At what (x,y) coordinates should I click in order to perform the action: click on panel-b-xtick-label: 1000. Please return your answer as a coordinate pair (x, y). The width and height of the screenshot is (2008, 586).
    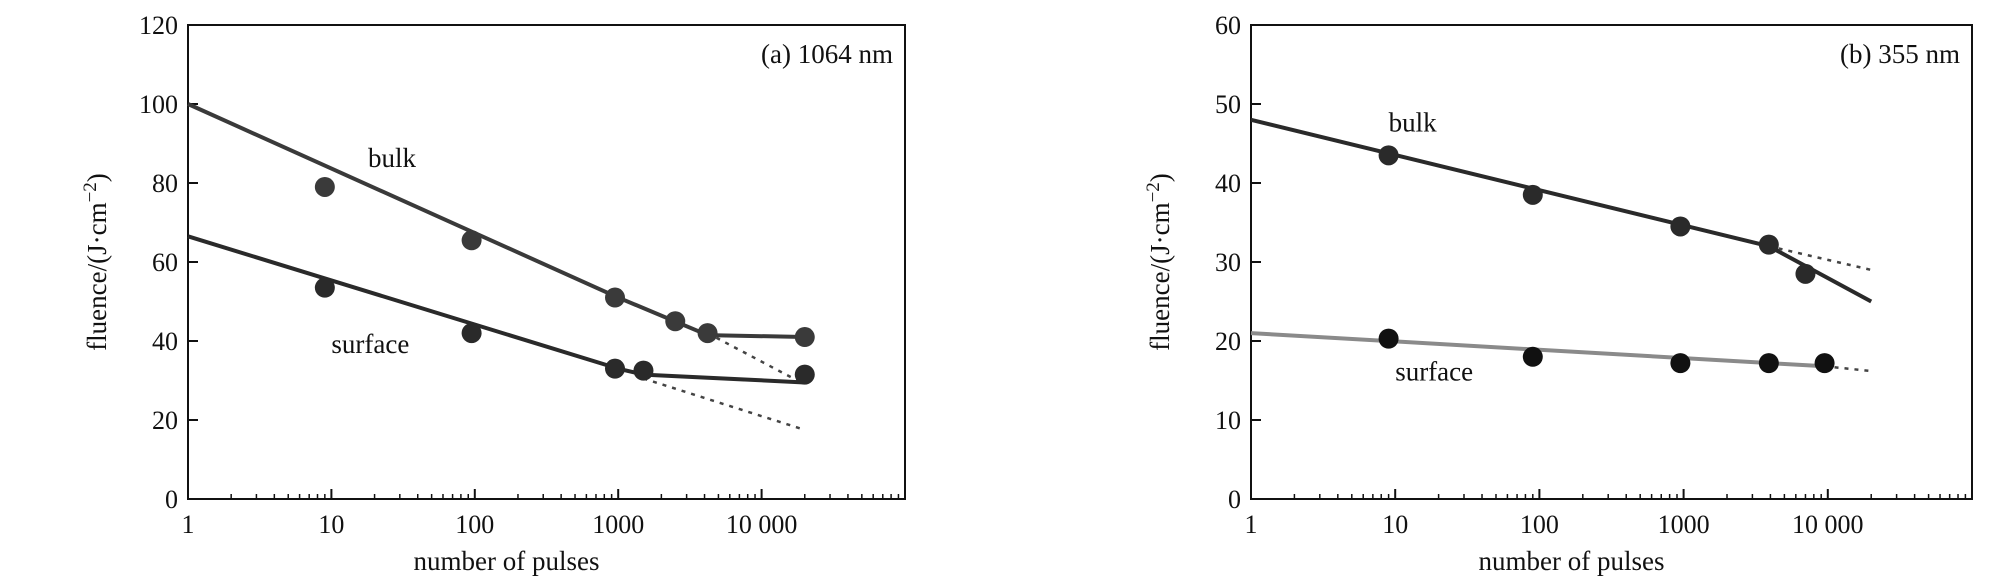
    Looking at the image, I should click on (1684, 524).